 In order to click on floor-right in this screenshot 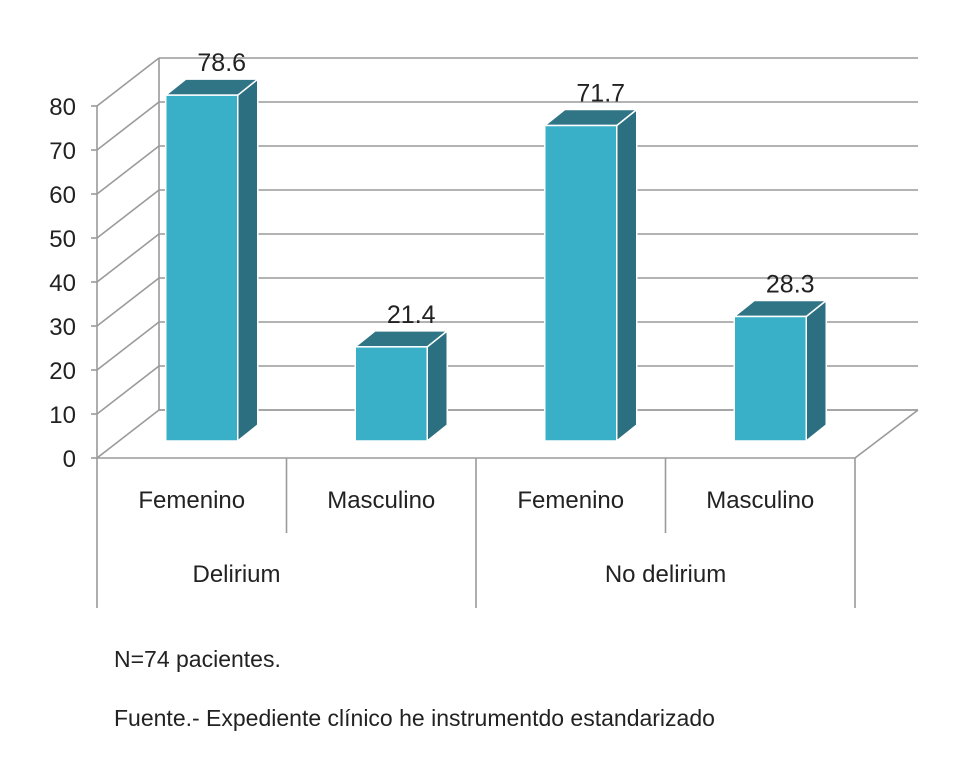, I will do `click(886, 434)`.